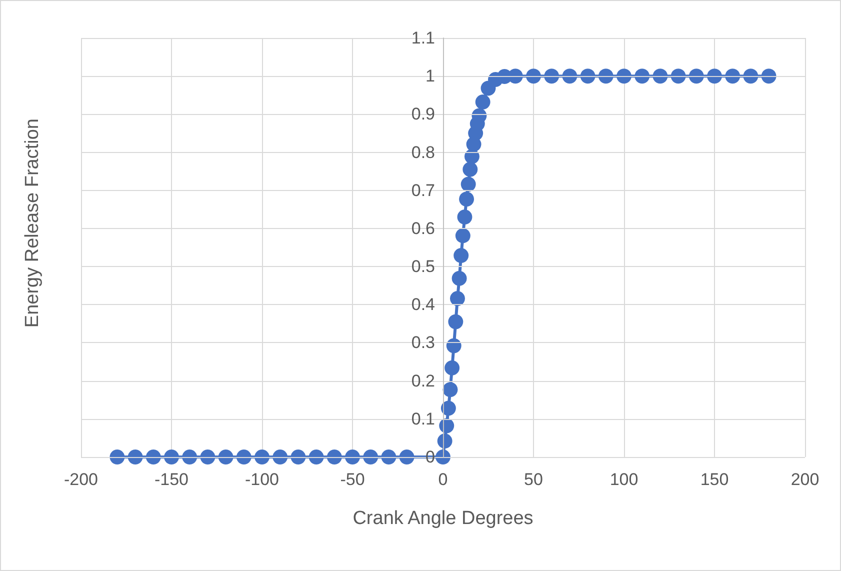  What do you see at coordinates (171, 479) in the screenshot?
I see `x-tick-label: -150` at bounding box center [171, 479].